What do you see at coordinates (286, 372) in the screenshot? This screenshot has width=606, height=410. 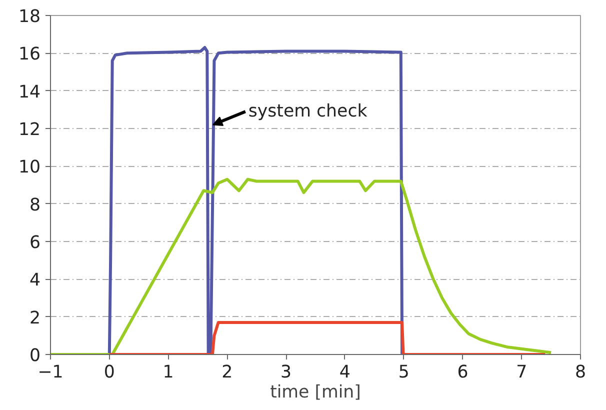 I see `x-tick-label: 3` at bounding box center [286, 372].